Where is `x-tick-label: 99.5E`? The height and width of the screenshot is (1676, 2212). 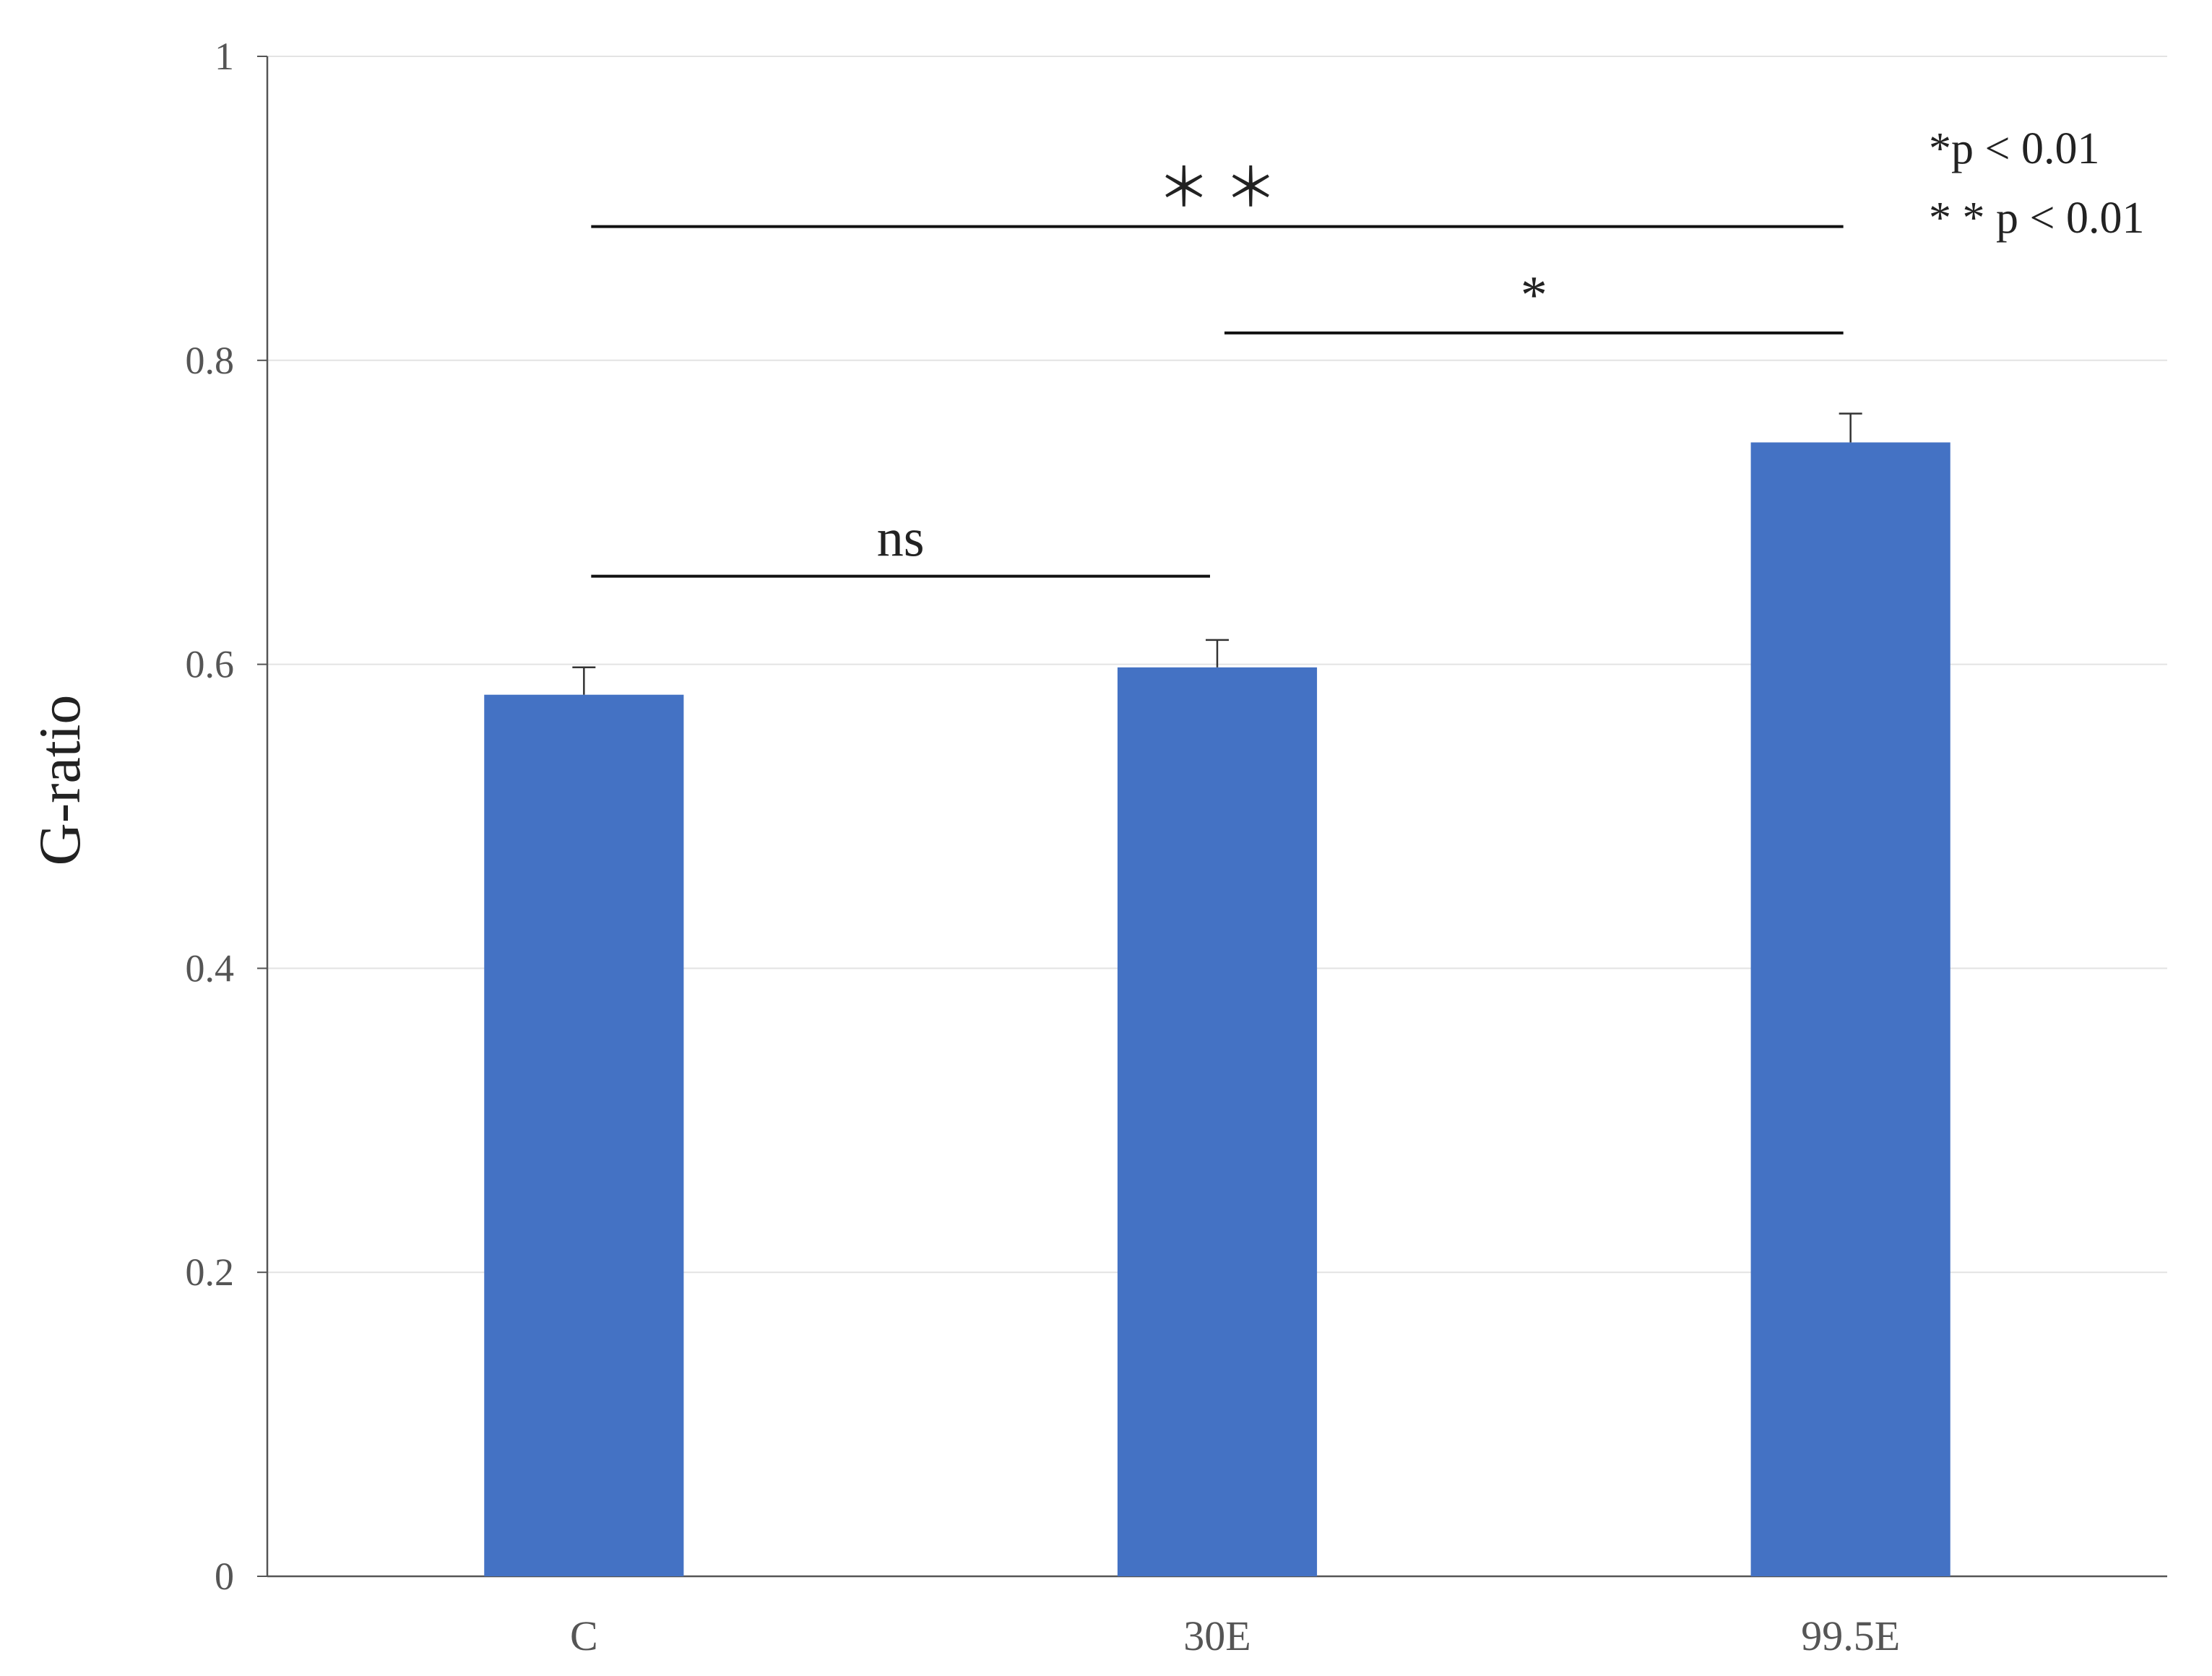 x-tick-label: 99.5E is located at coordinates (1850, 1636).